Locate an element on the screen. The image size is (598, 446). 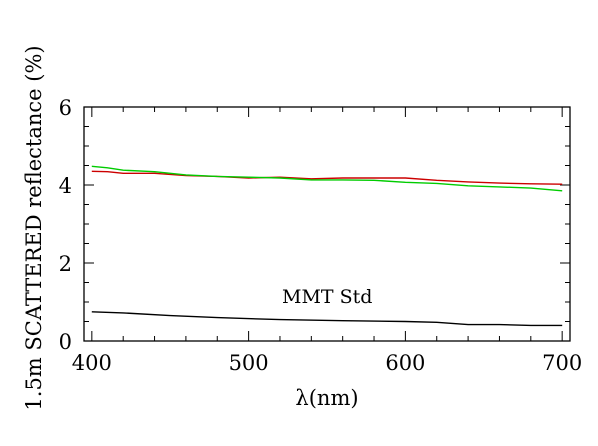
x-tick-label: 600 is located at coordinates (405, 363).